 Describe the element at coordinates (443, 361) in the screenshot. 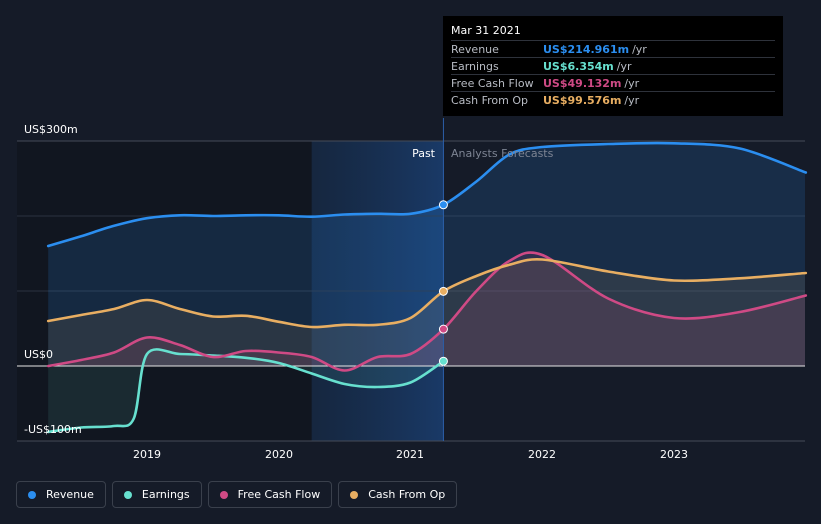

I see `earnings-marker` at that location.